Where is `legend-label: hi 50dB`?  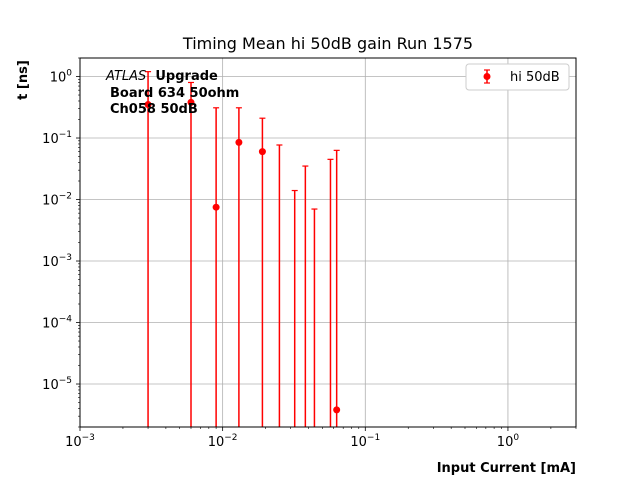 legend-label: hi 50dB is located at coordinates (535, 77).